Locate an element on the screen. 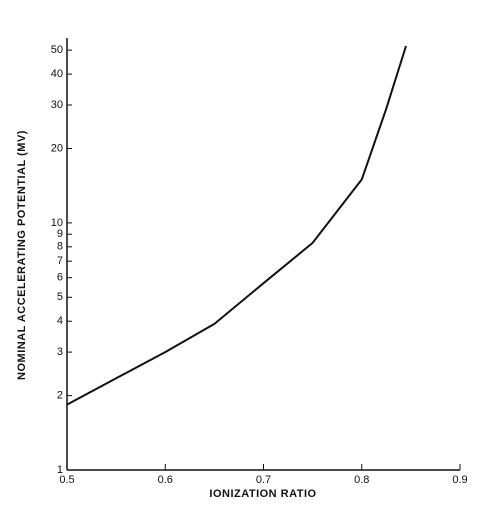  y-tick-label: 7 is located at coordinates (60, 261).